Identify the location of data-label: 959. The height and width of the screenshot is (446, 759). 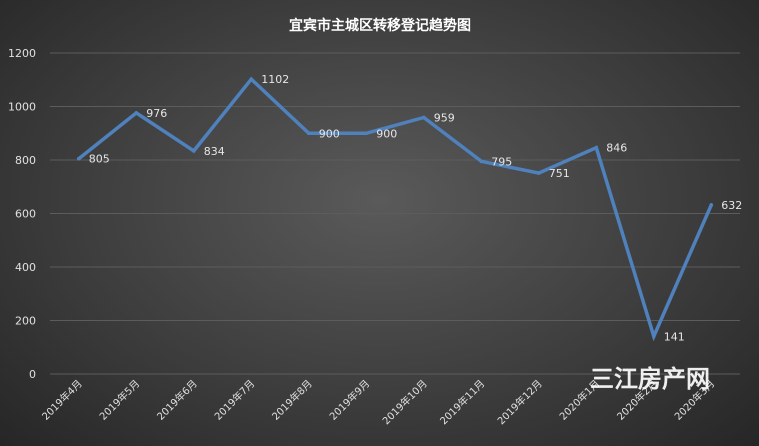
(444, 117).